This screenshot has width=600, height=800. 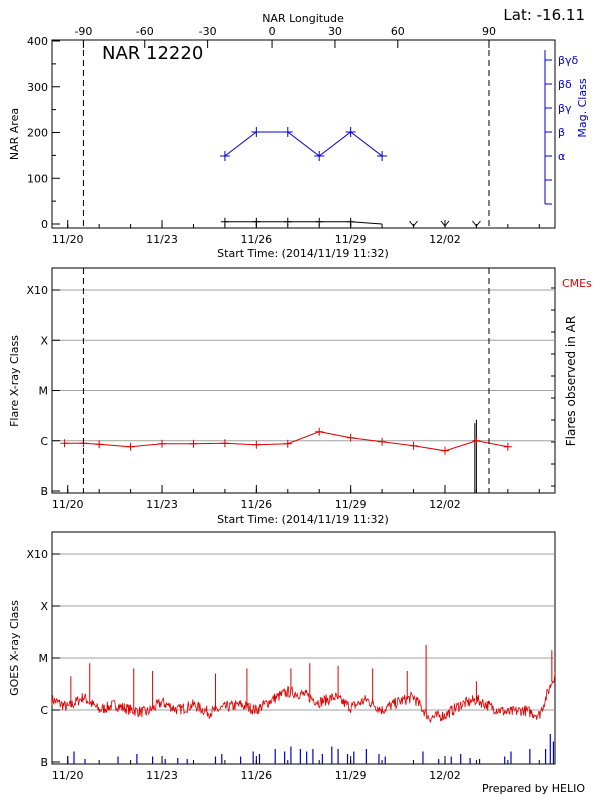 I want to click on goes-class-tick-label: X, so click(x=44, y=606).